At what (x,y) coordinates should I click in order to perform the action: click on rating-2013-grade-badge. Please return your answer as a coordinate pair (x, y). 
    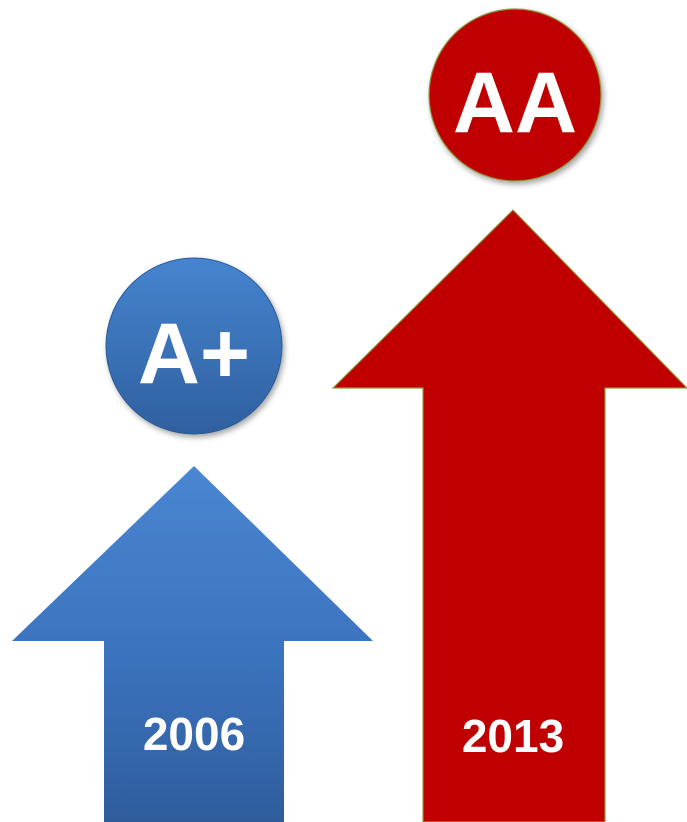
    Looking at the image, I should click on (515, 95).